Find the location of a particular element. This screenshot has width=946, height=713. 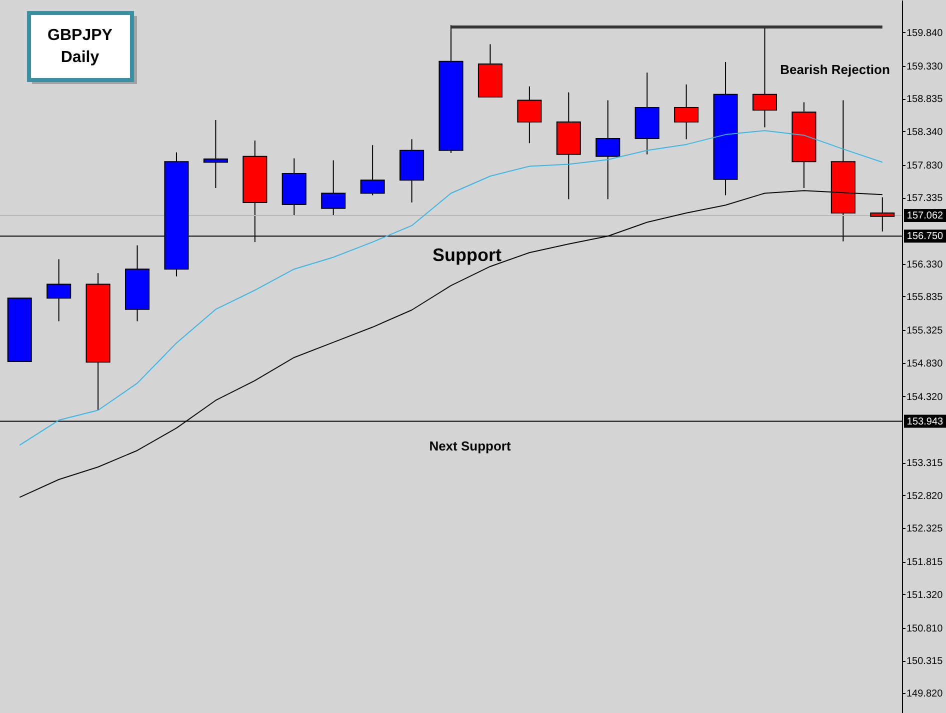

y-tick-label: 152.325 is located at coordinates (925, 528).